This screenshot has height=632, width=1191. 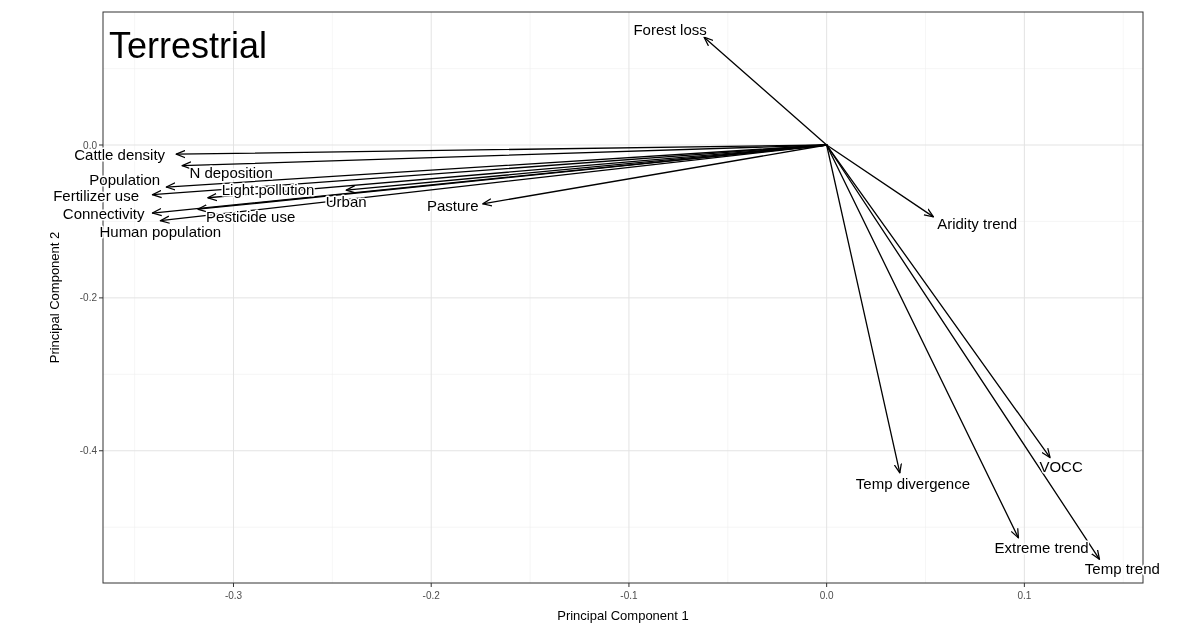 I want to click on series-label: Pesticide use, so click(x=251, y=216).